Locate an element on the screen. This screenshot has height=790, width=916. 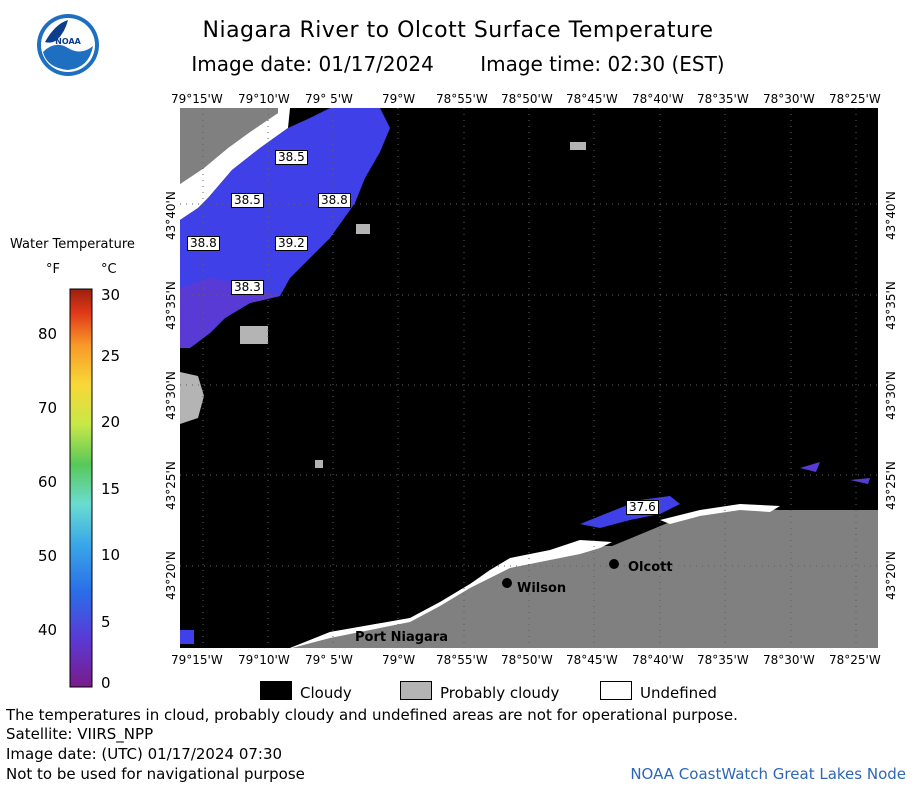
image-time: Image time: 02:30 (EST) is located at coordinates (602, 64).